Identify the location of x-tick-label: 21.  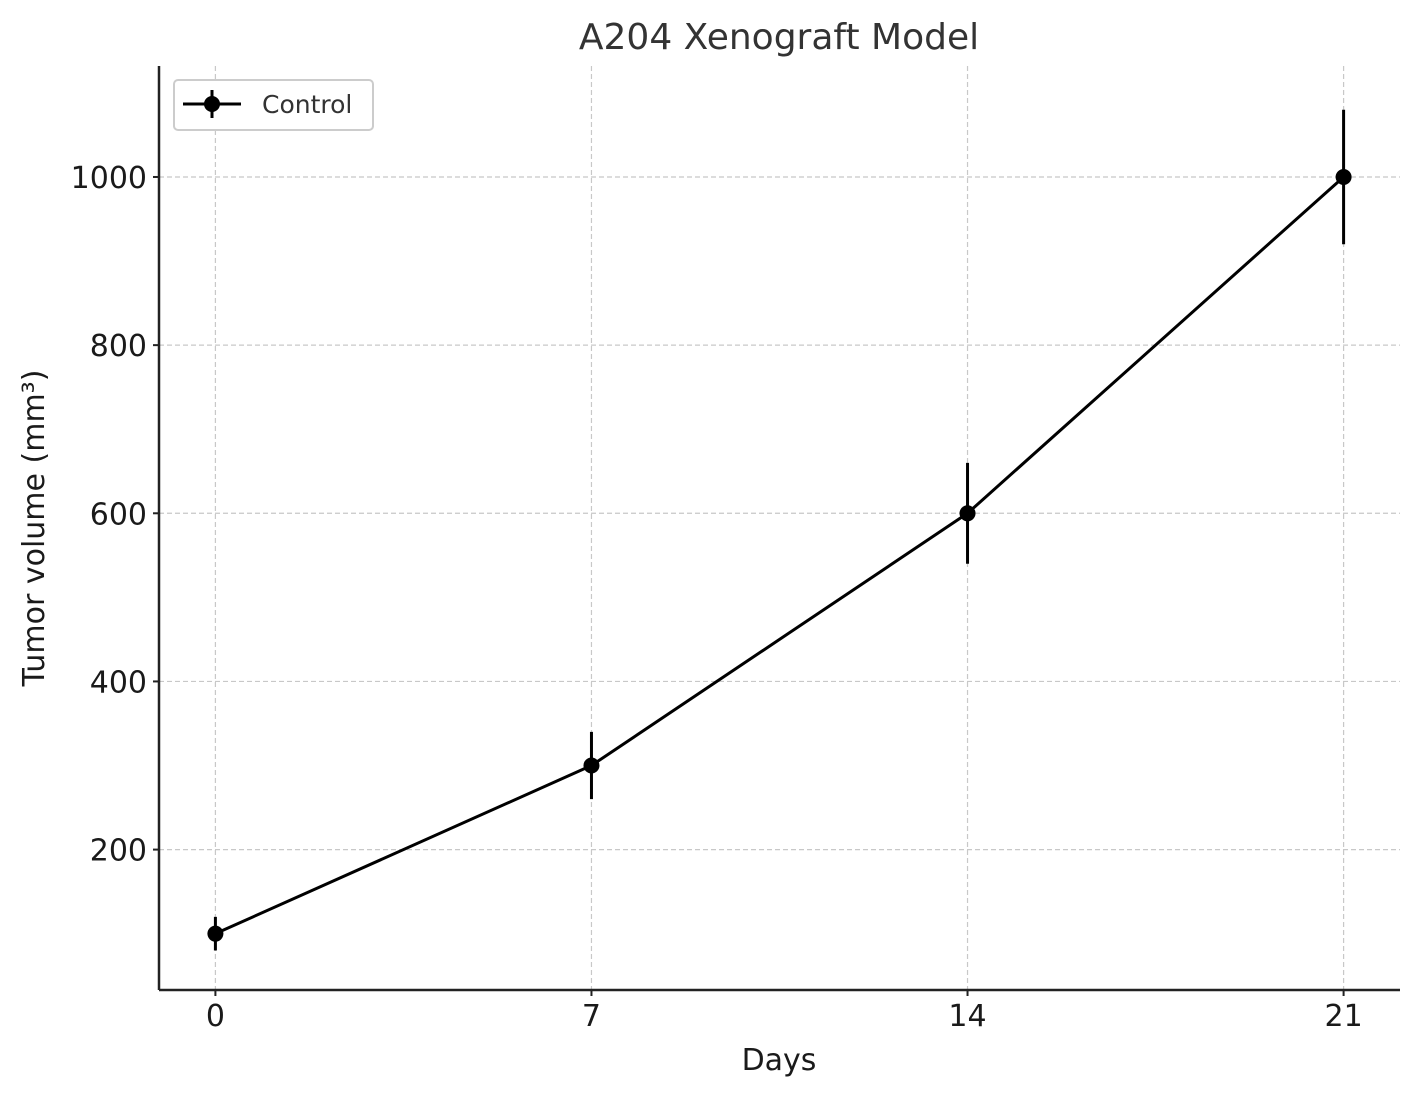
(1343, 1016).